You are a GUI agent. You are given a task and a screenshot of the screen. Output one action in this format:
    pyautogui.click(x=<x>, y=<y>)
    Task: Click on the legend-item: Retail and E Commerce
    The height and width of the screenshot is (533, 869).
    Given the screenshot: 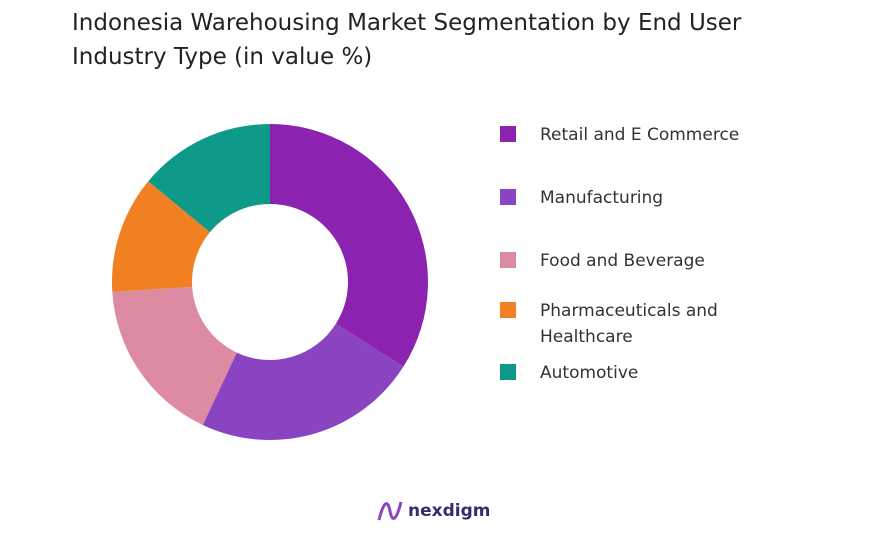 What is the action you would take?
    pyautogui.click(x=620, y=135)
    